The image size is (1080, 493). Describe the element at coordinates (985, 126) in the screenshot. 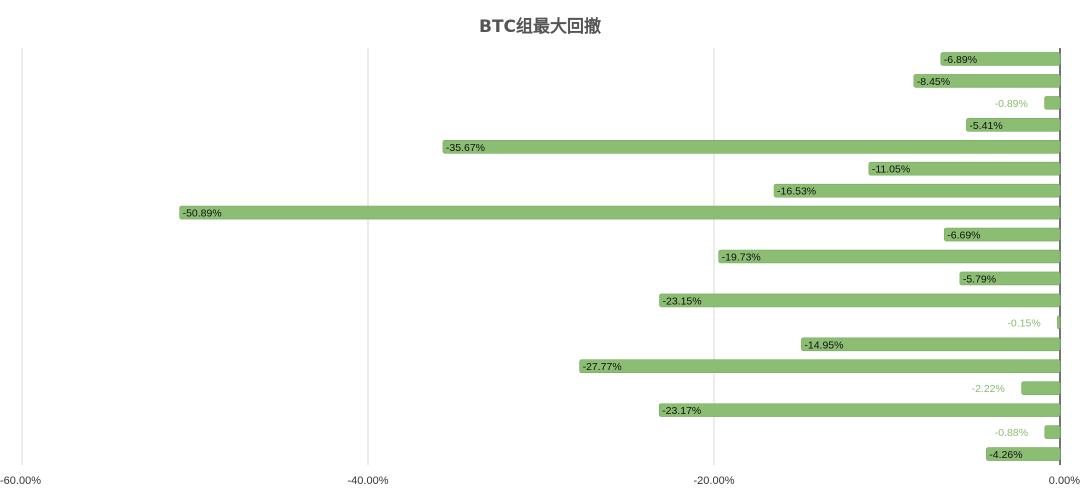

I see `bar-value-label: -5.41%` at that location.